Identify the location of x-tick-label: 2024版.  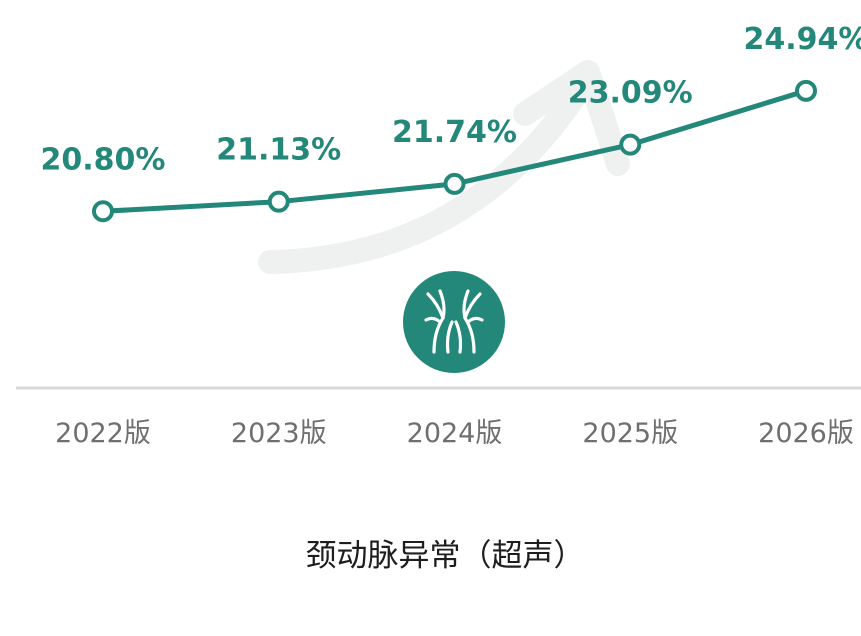
(455, 433).